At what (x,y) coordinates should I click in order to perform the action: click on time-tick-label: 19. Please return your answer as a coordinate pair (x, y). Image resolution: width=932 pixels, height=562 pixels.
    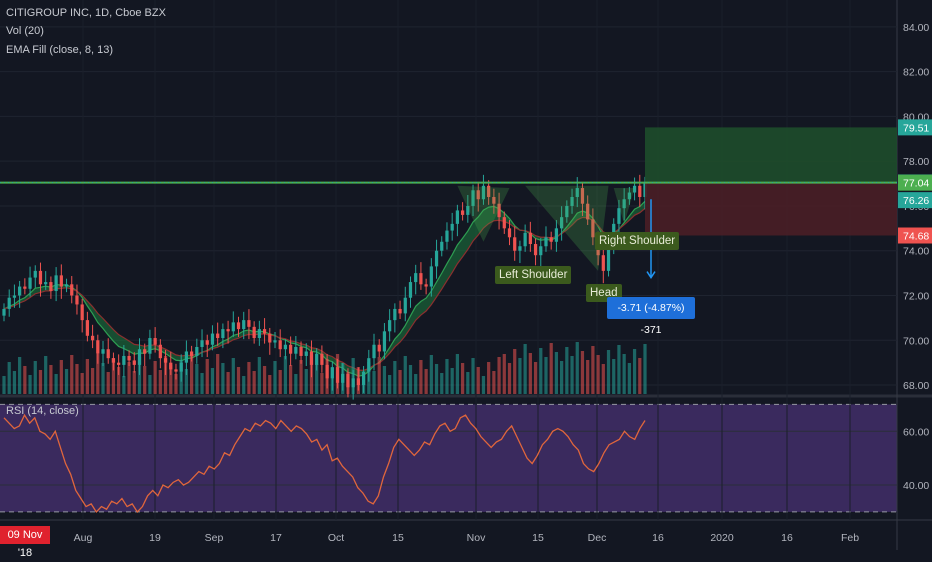
    Looking at the image, I should click on (155, 538).